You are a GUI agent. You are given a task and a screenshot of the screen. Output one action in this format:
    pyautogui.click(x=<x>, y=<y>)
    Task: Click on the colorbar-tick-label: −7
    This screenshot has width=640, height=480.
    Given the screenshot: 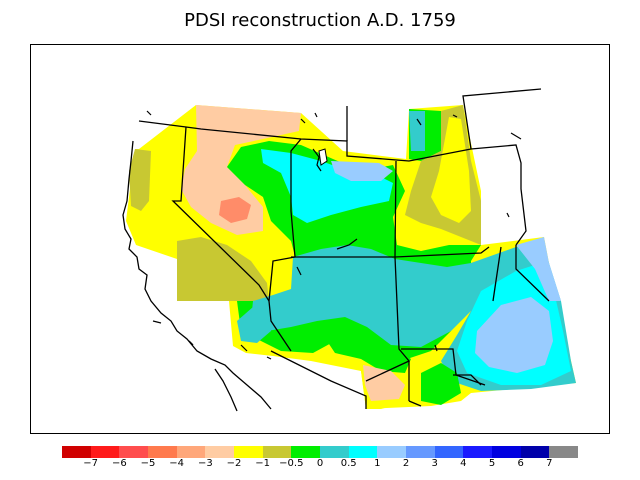 What is the action you would take?
    pyautogui.click(x=91, y=463)
    